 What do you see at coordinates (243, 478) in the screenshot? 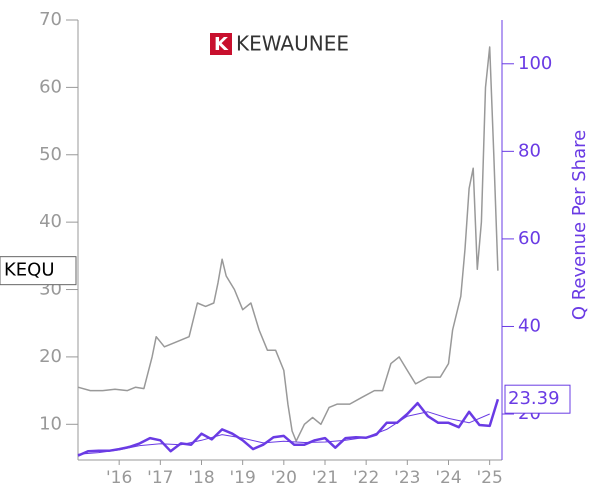
I see `x-tick-label: '19` at bounding box center [243, 478].